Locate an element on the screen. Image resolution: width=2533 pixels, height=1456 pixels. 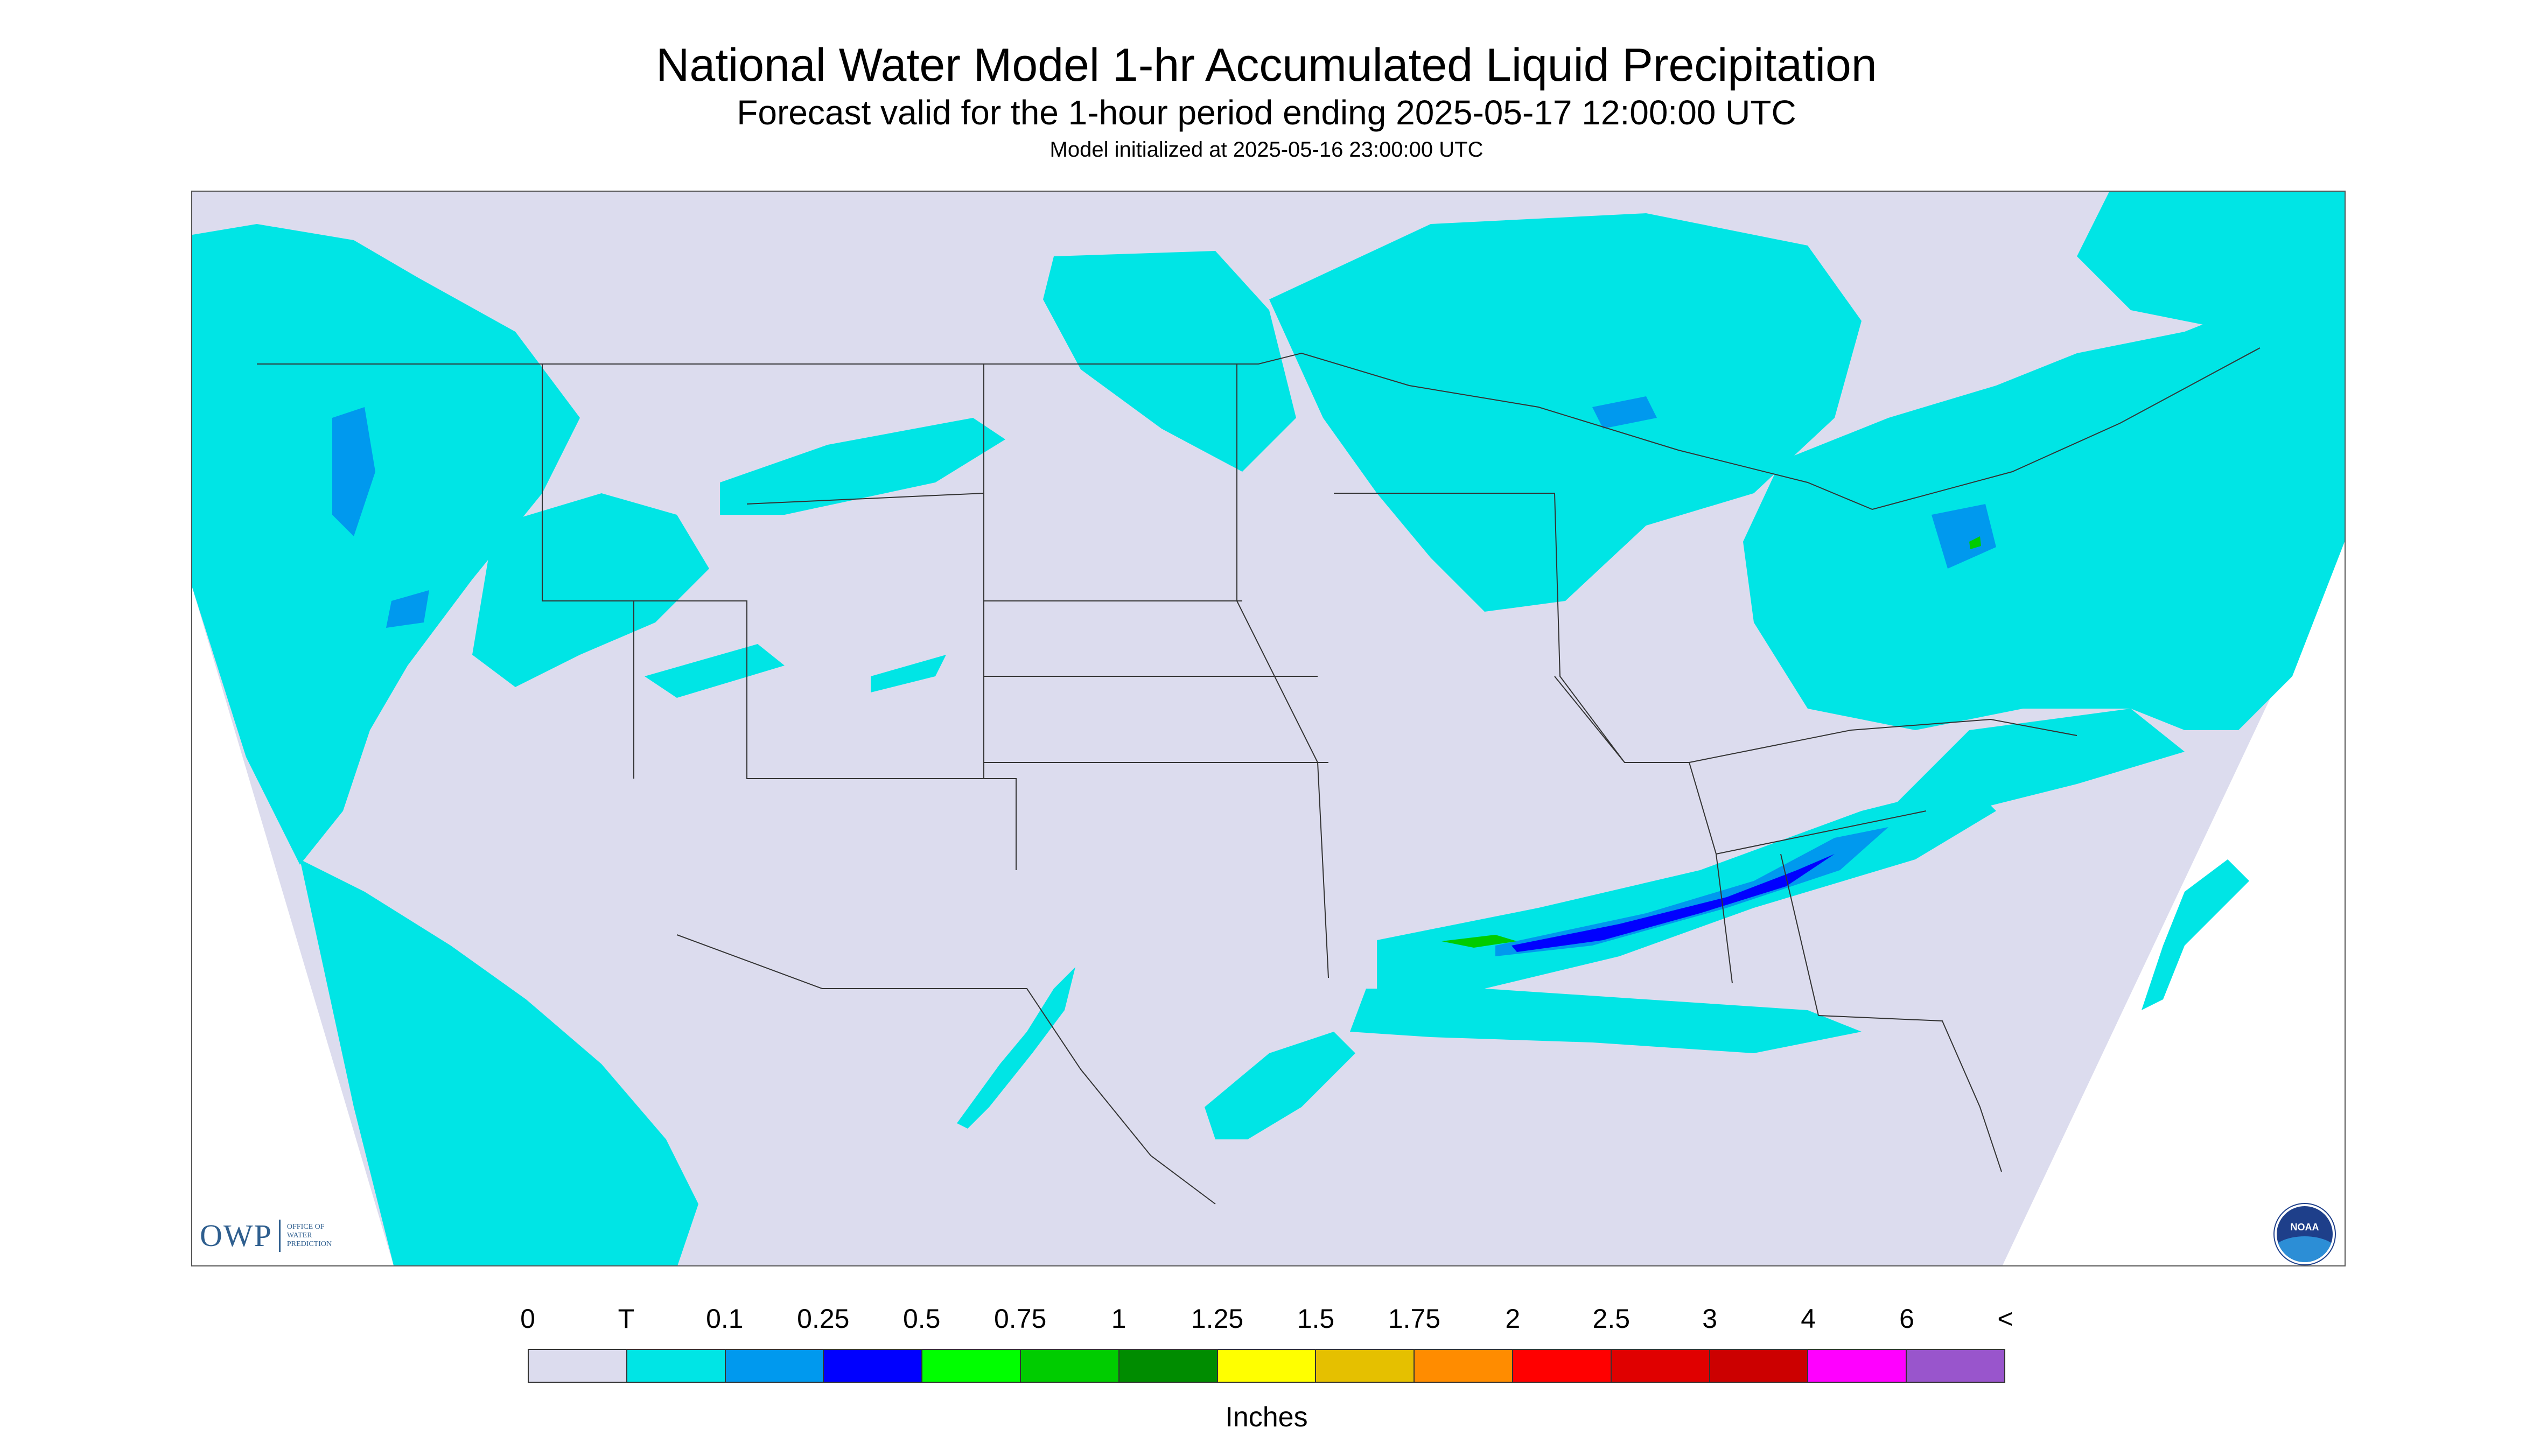
legend-tick-label: 0.25 is located at coordinates (824, 1319).